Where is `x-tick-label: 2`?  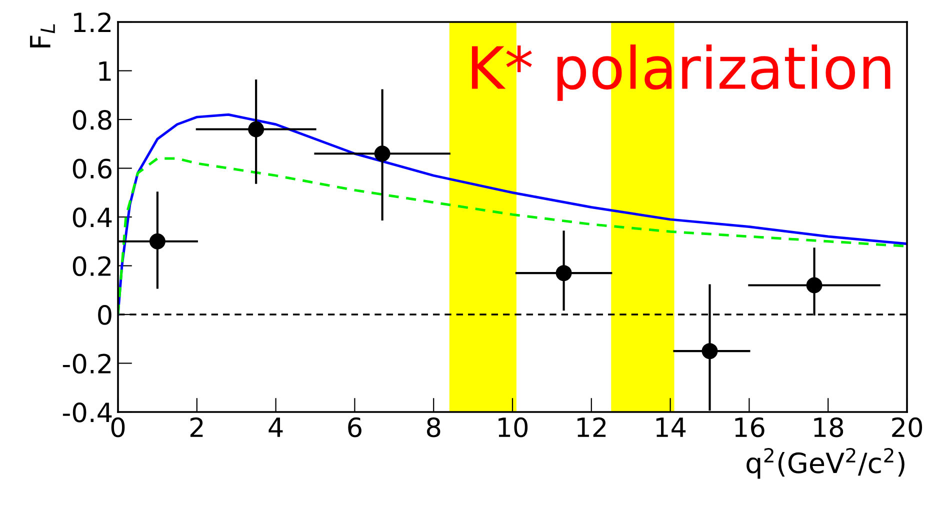
x-tick-label: 2 is located at coordinates (196, 427).